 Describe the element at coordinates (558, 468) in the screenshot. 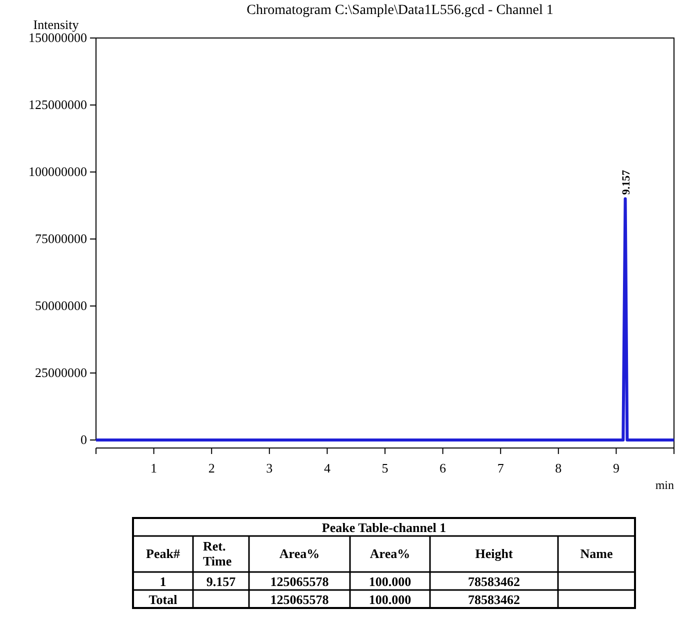

I see `x-tick-label: 8` at that location.